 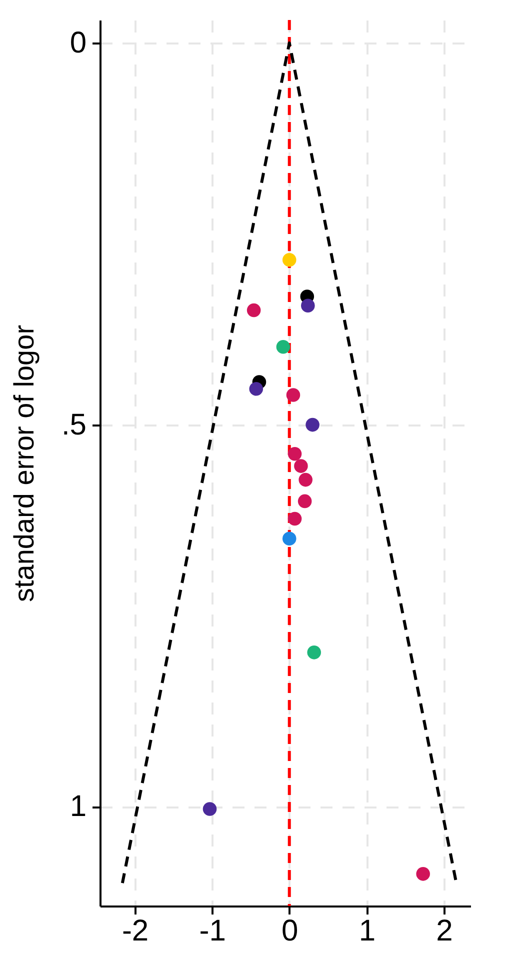 I want to click on x-tick-label: 2, so click(x=444, y=931).